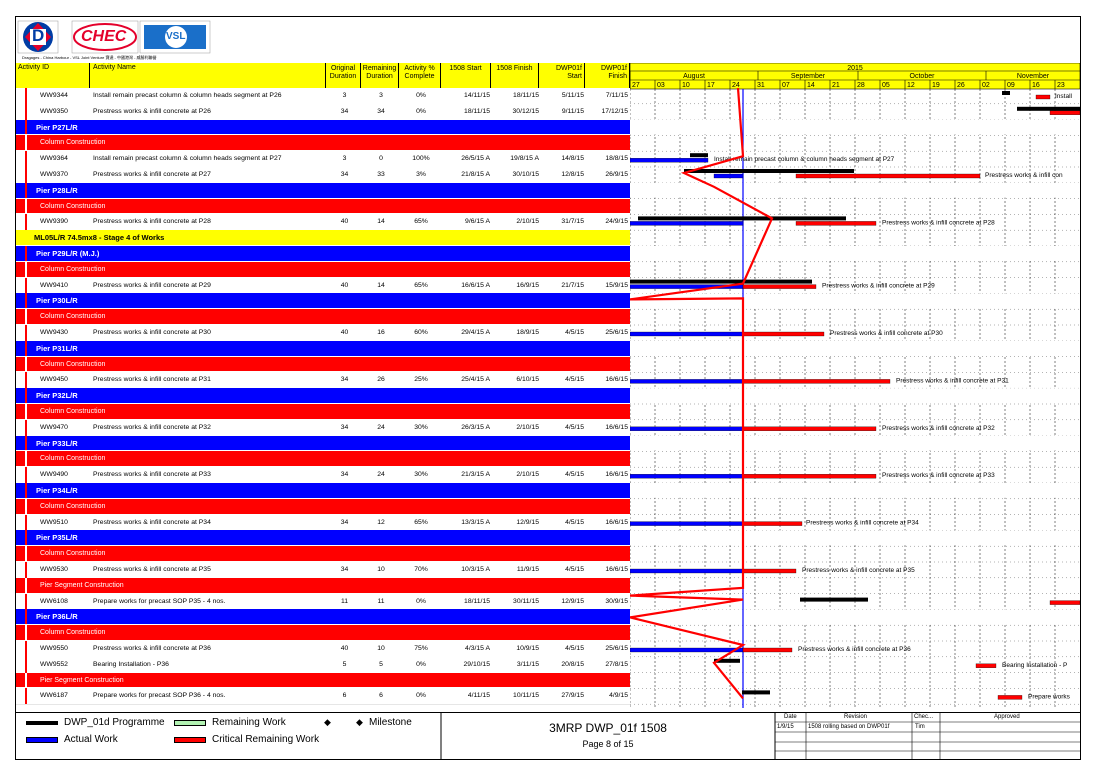 This screenshot has width=1095, height=775. Describe the element at coordinates (421, 569) in the screenshot. I see `cell-pct: 70%` at that location.